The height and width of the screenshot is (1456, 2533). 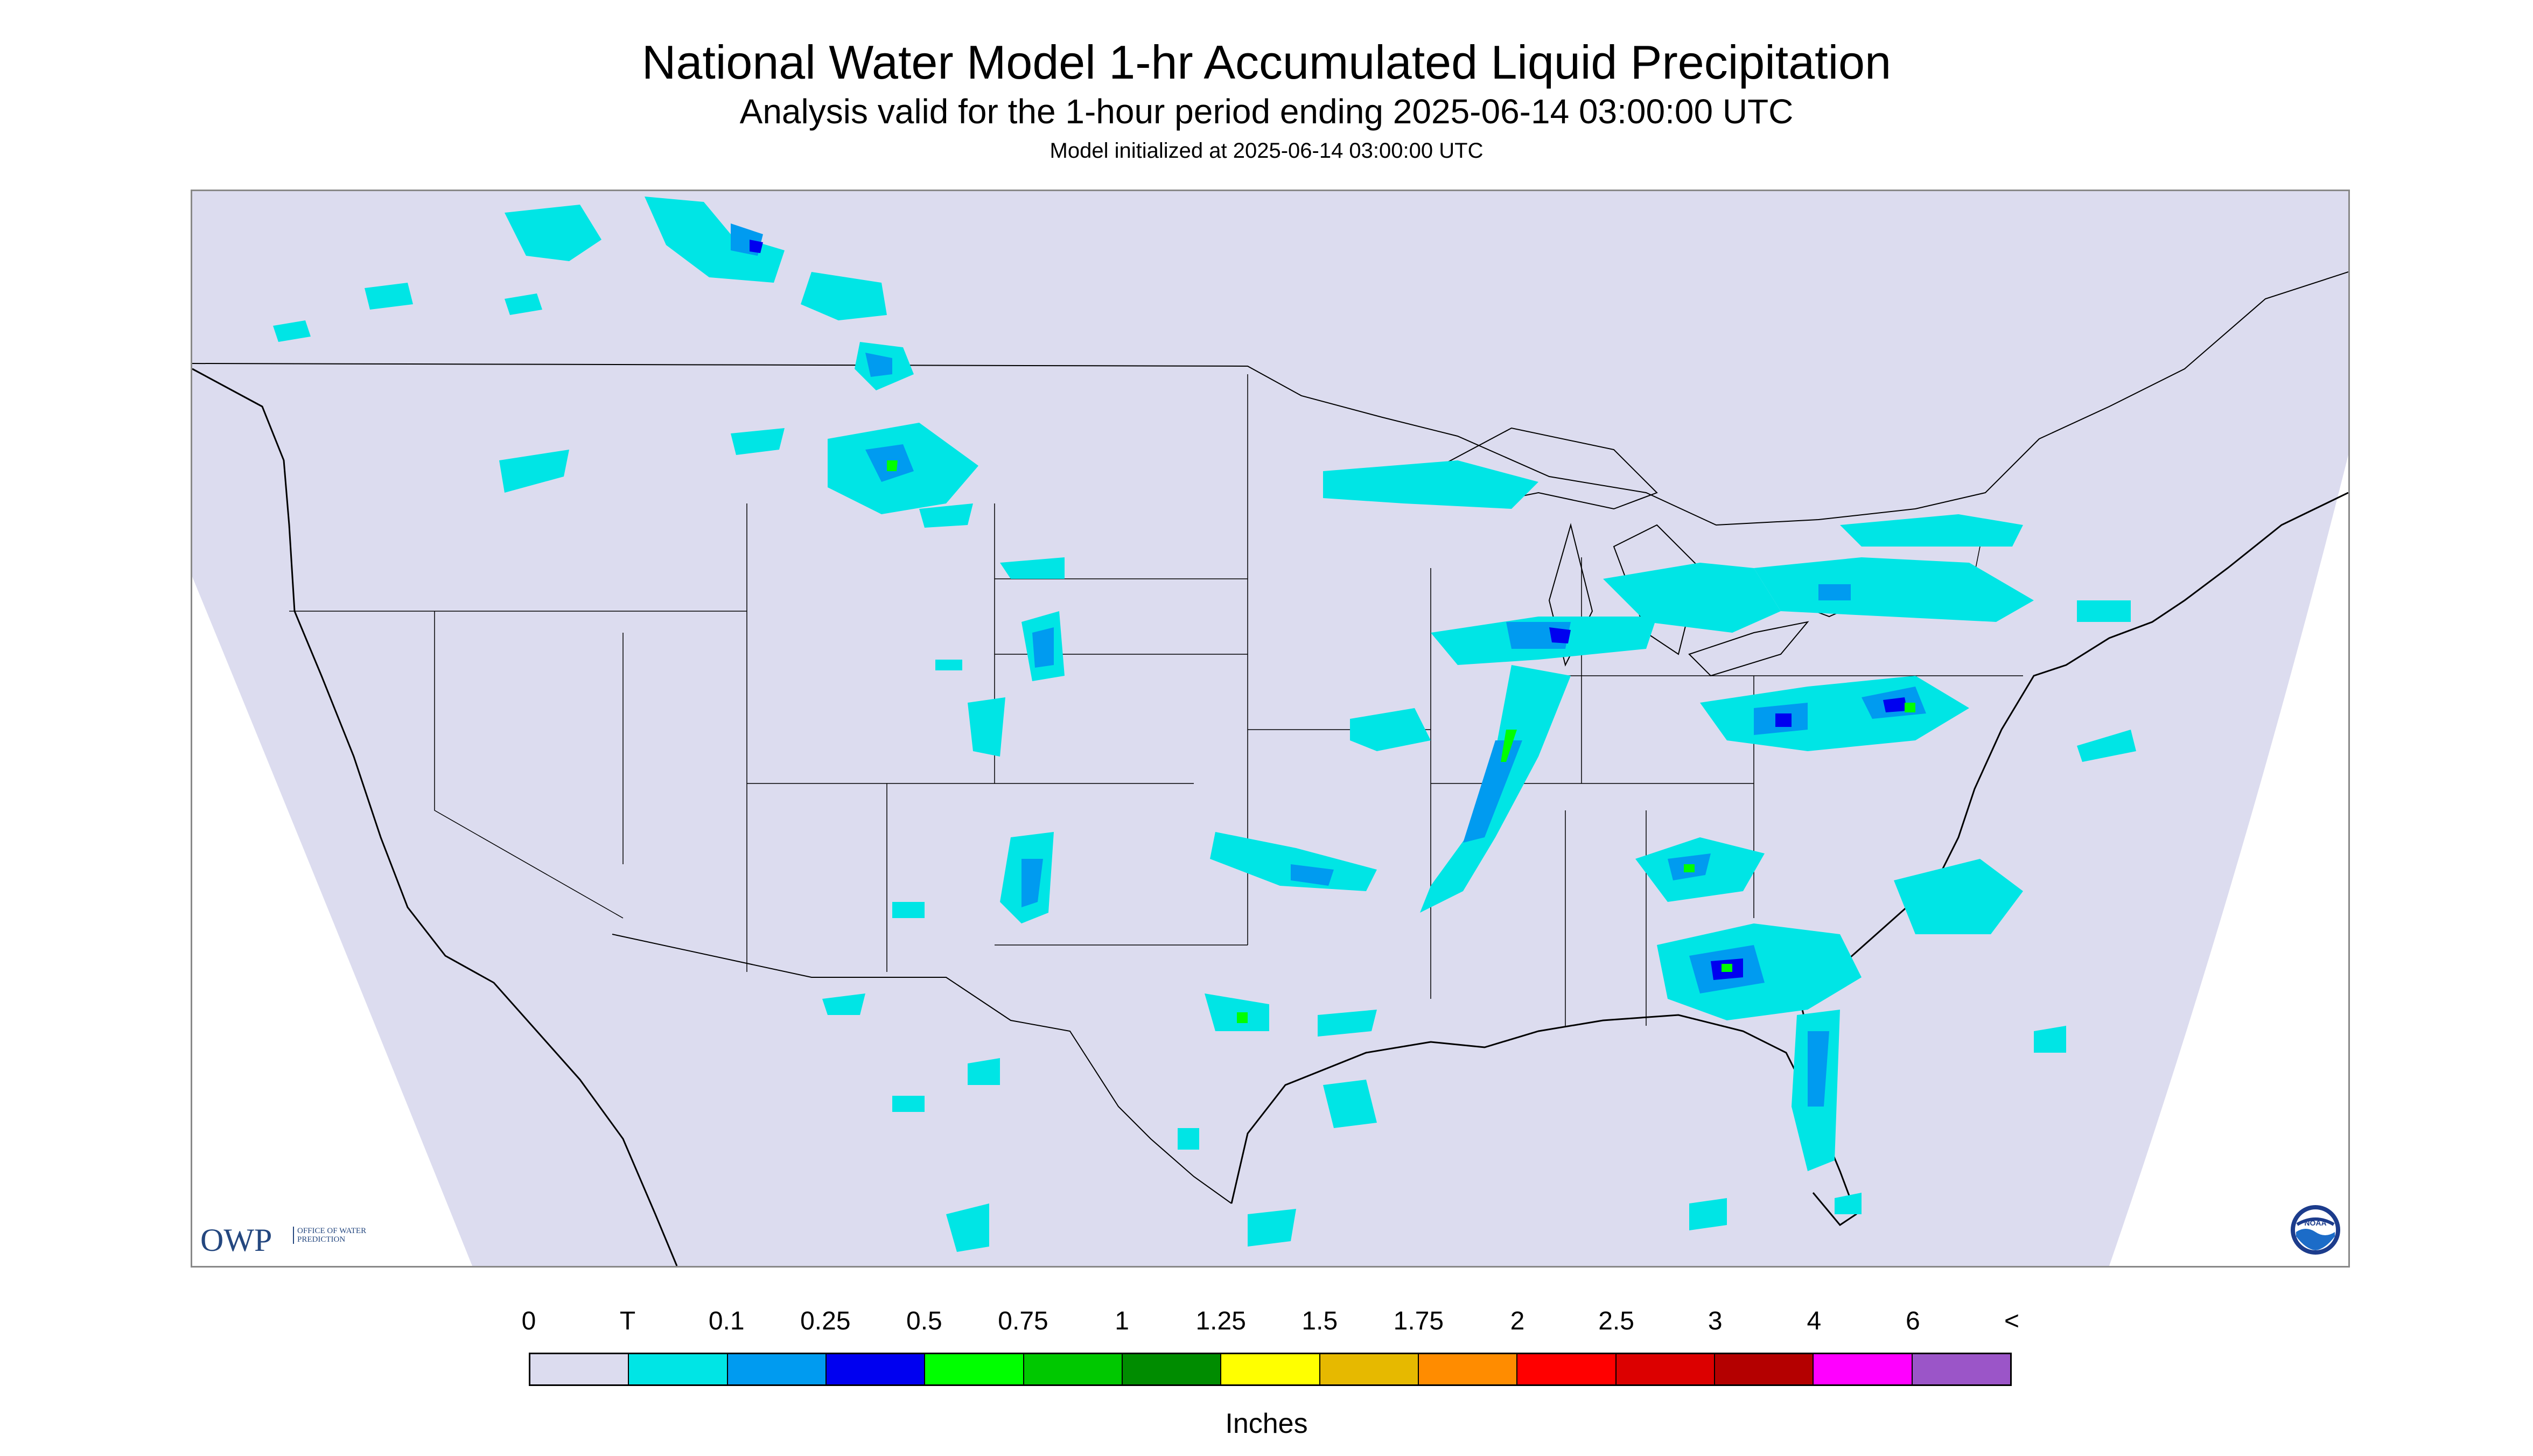 I want to click on owp-logo: OWP OFFICE OF WATER PREDICTION, so click(x=286, y=1240).